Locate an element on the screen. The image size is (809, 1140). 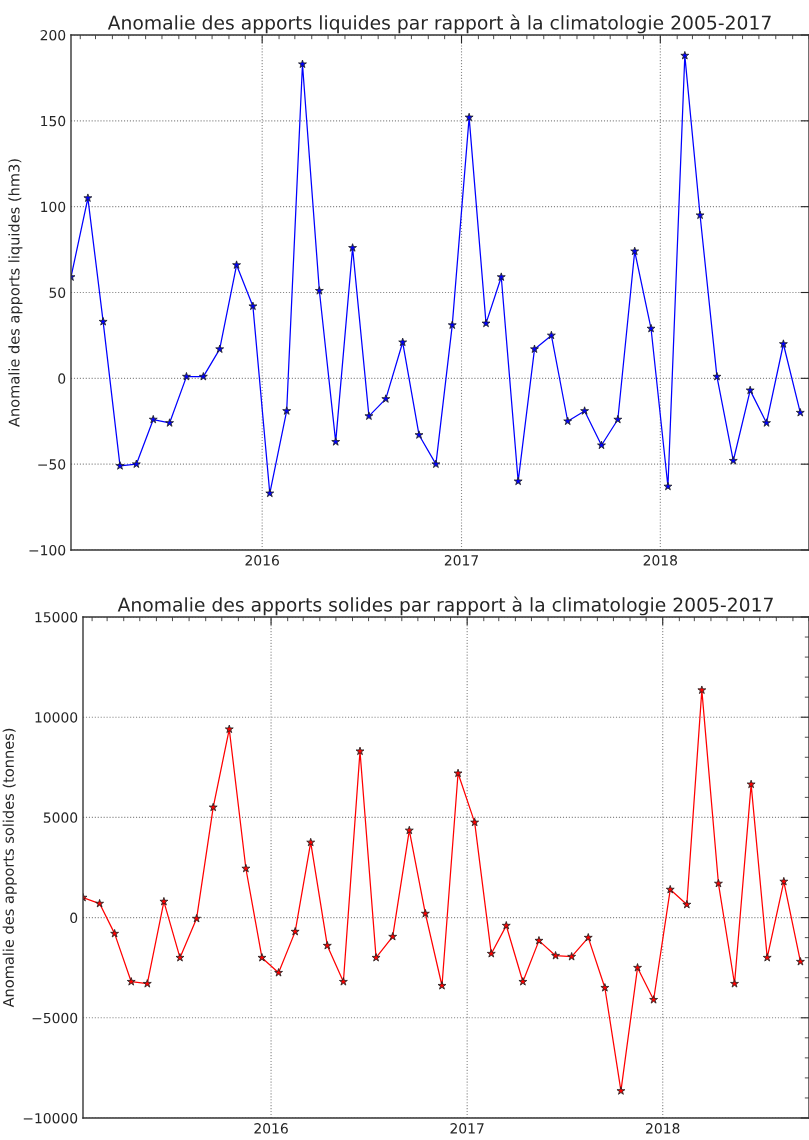
y-tick-label: 100 is located at coordinates (53, 207).